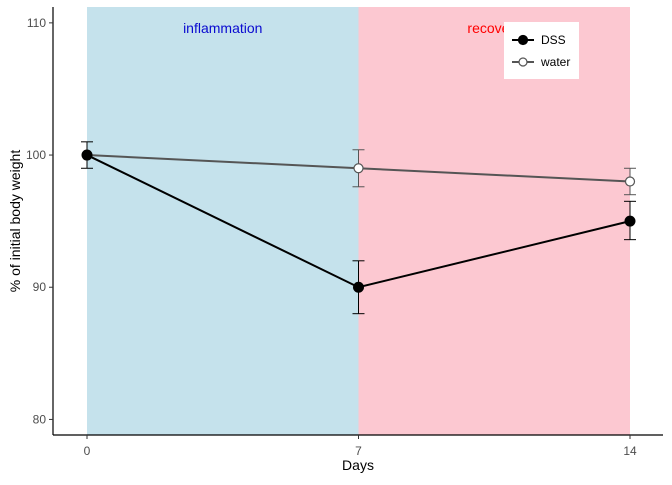  I want to click on legend-label-DSS: DSS, so click(553, 40).